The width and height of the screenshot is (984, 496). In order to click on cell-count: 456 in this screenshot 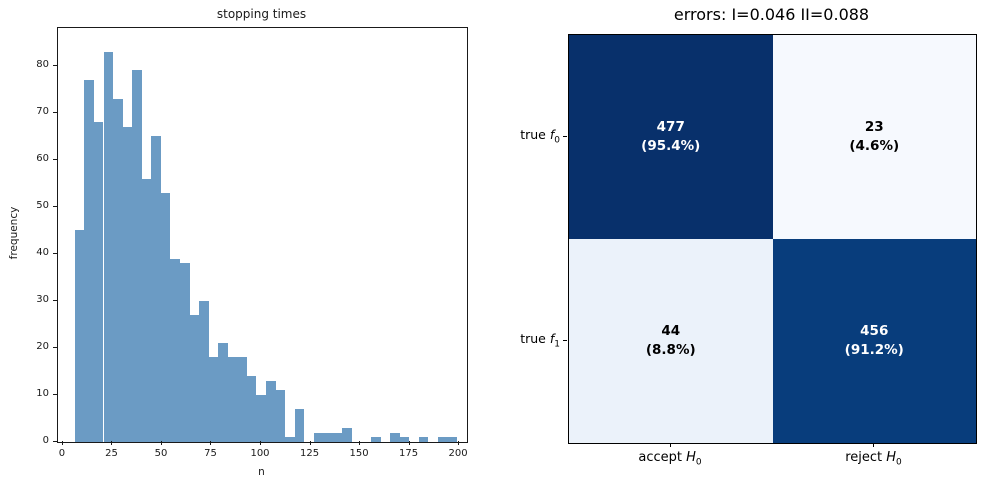, I will do `click(874, 331)`.